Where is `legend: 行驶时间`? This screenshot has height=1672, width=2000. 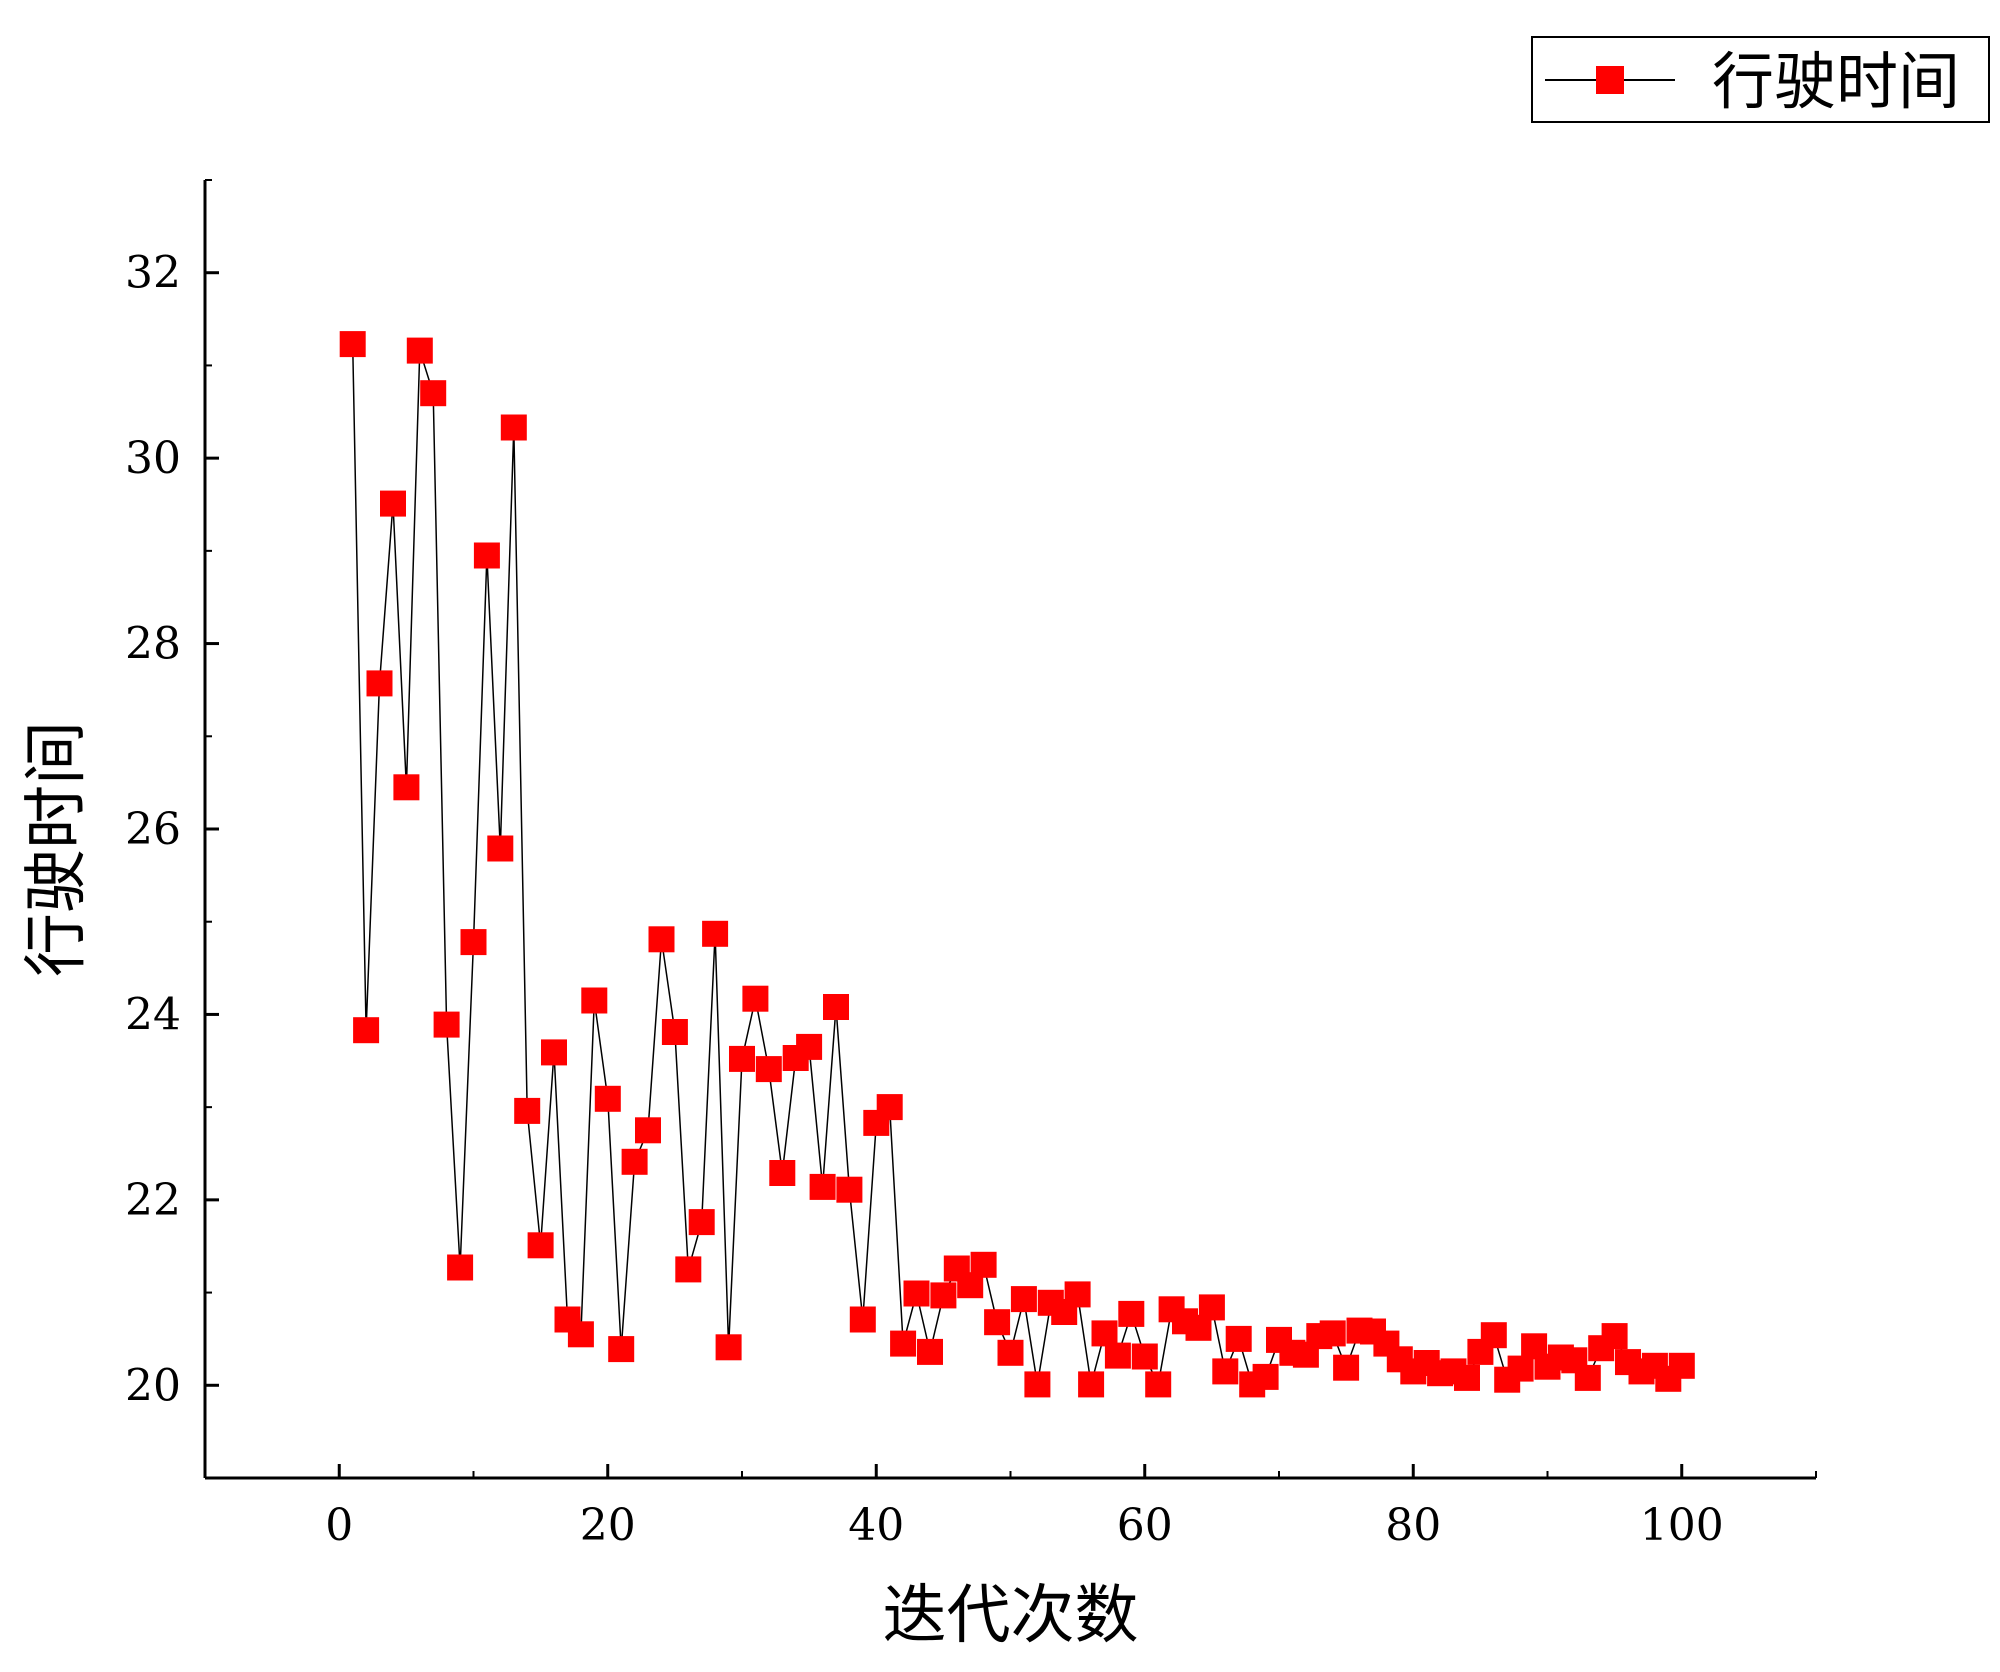
legend: 行驶时间 is located at coordinates (1760, 79).